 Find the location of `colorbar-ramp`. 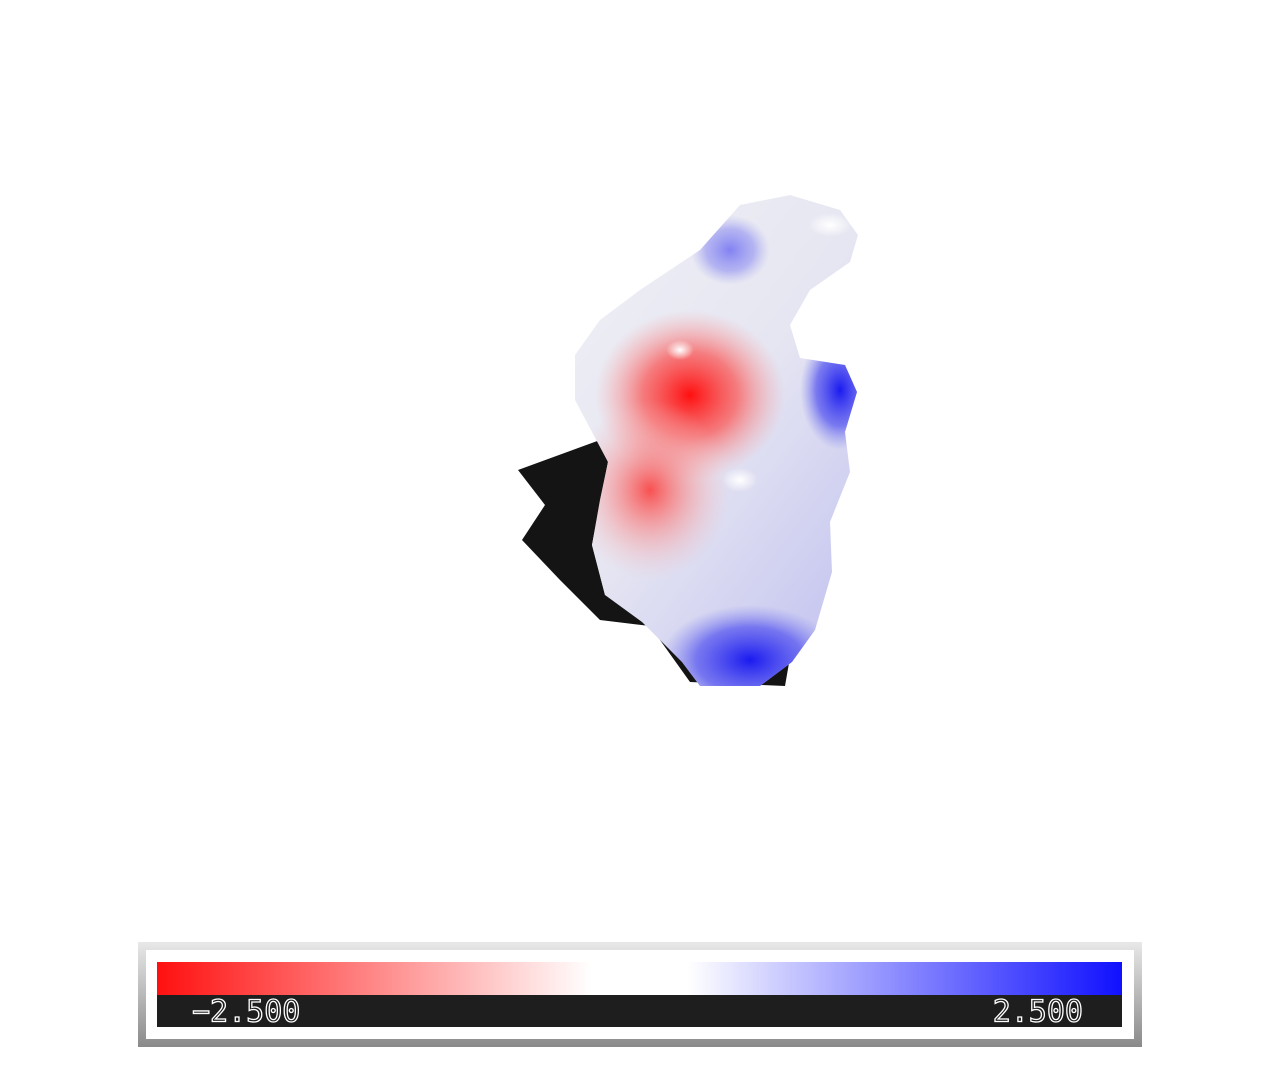

colorbar-ramp is located at coordinates (639, 978).